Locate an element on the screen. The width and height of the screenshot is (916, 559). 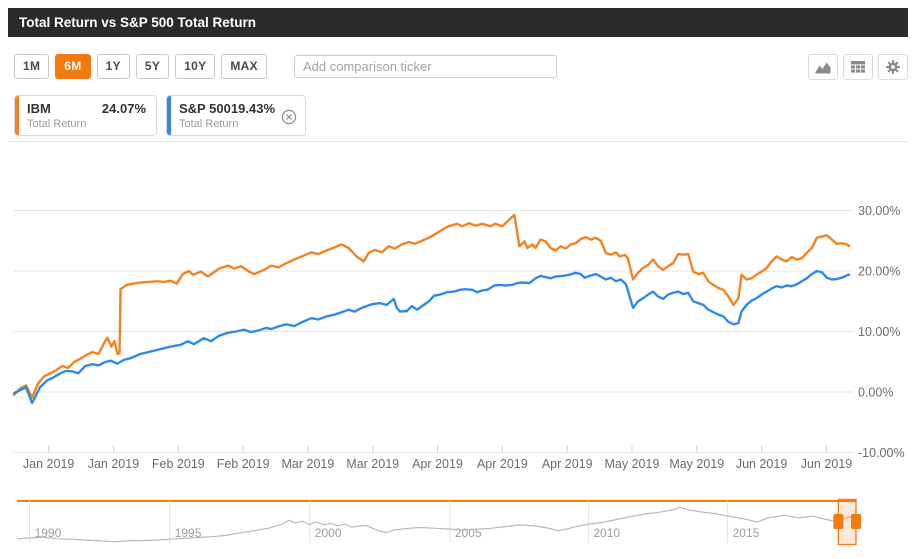
data-table-button is located at coordinates (858, 67).